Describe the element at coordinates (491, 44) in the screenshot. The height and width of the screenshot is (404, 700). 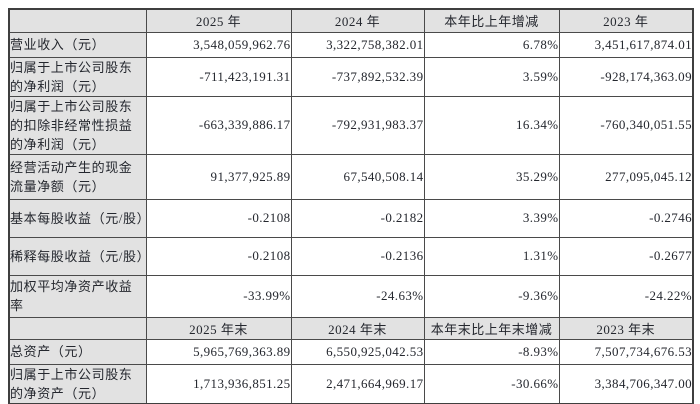
I see `cell-value: 6.78%` at that location.